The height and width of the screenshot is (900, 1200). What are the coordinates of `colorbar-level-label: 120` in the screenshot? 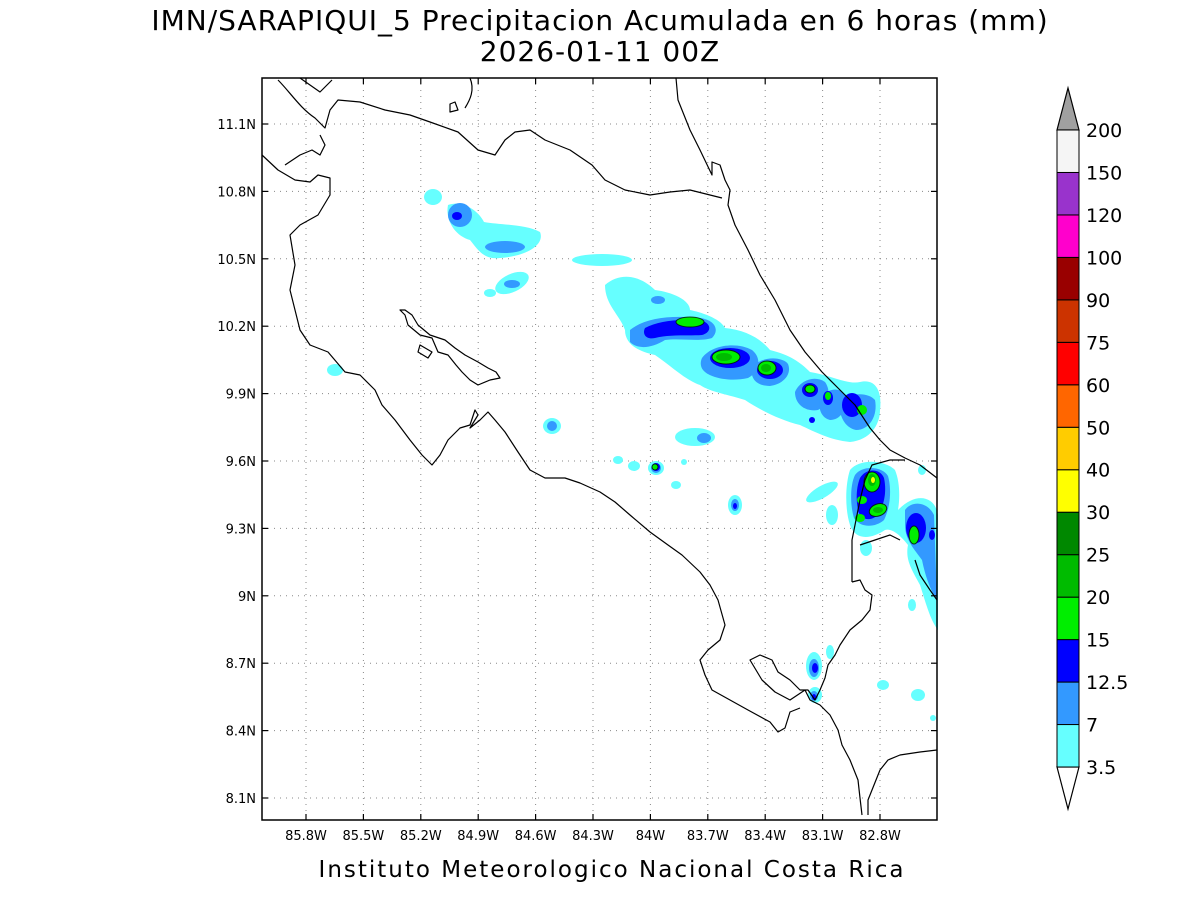 It's located at (1104, 216).